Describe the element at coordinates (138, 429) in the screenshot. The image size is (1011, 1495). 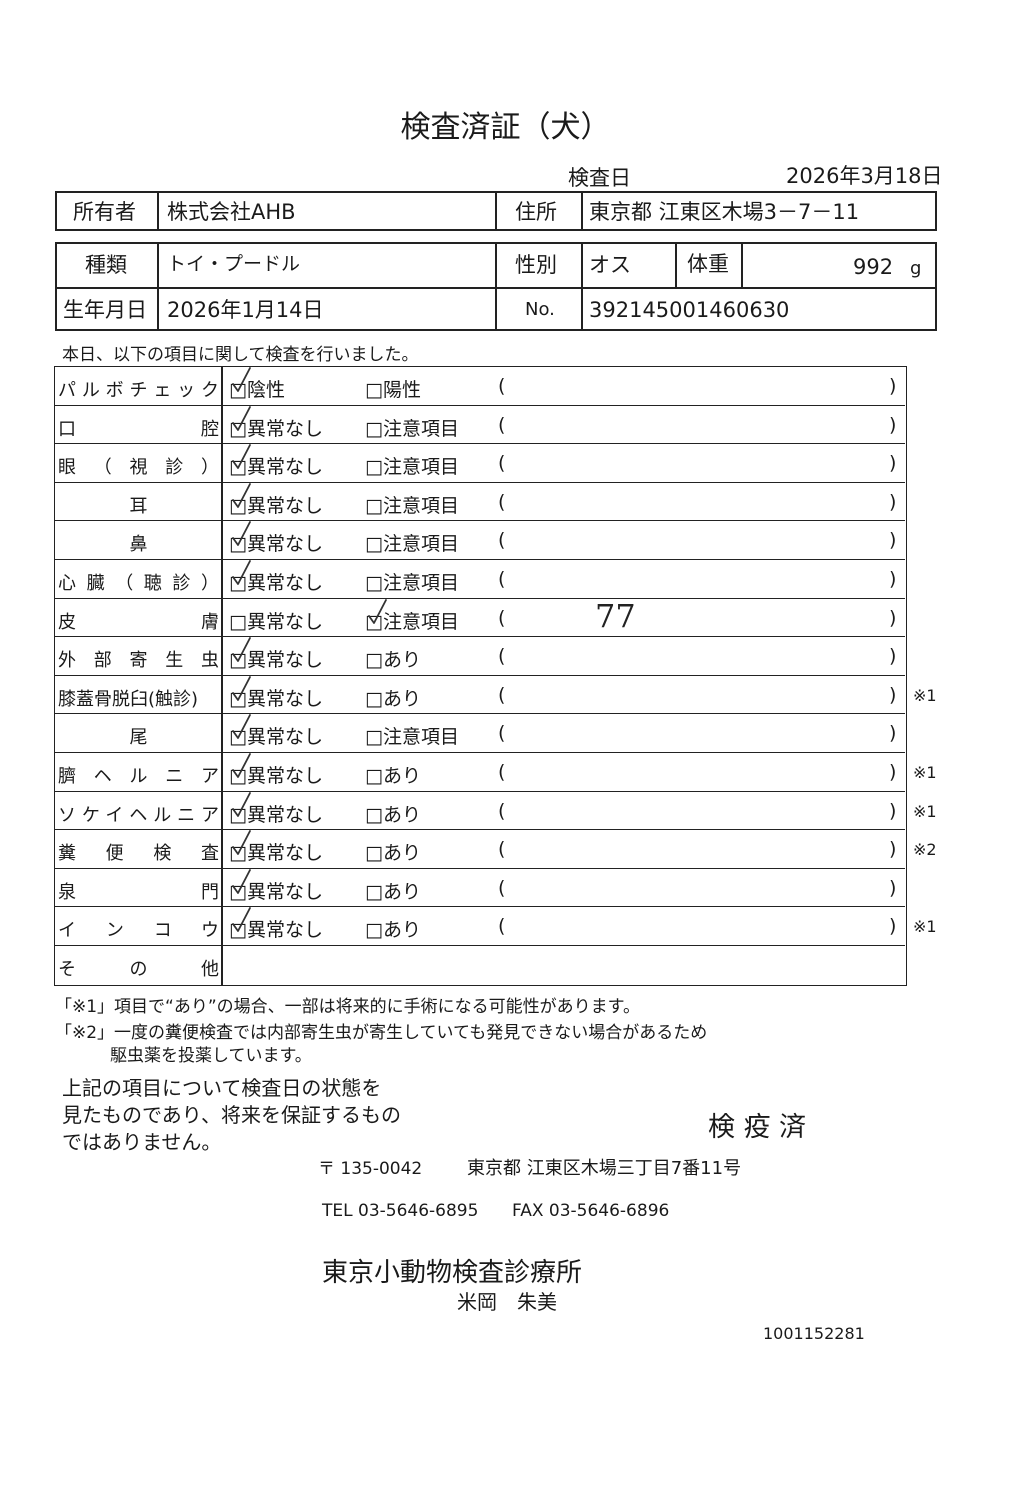
I see `item-label: 口腔` at that location.